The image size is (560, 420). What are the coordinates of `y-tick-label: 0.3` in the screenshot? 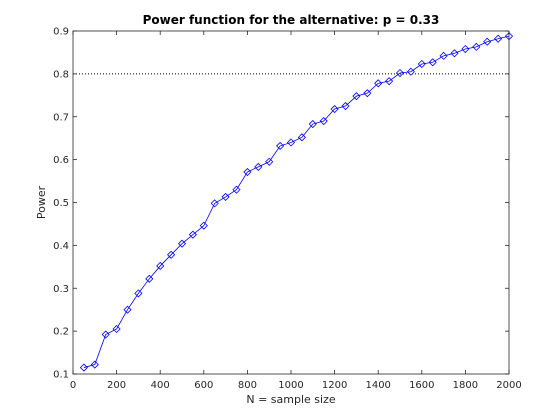 It's located at (61, 289).